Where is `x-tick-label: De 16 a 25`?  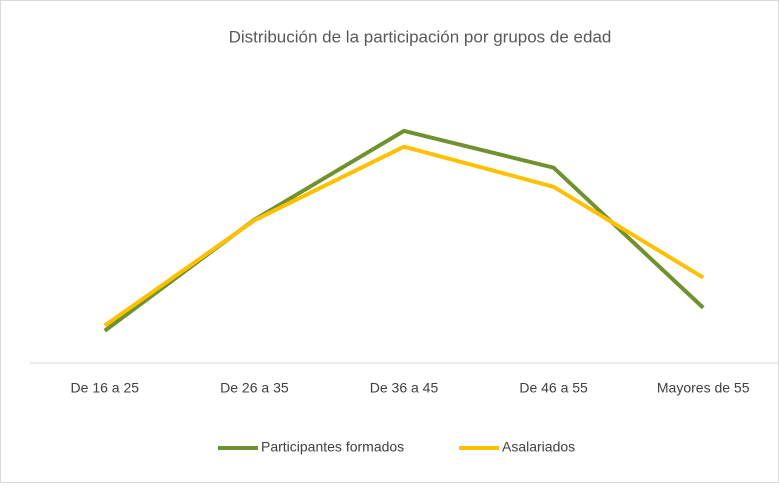 x-tick-label: De 16 a 25 is located at coordinates (105, 388).